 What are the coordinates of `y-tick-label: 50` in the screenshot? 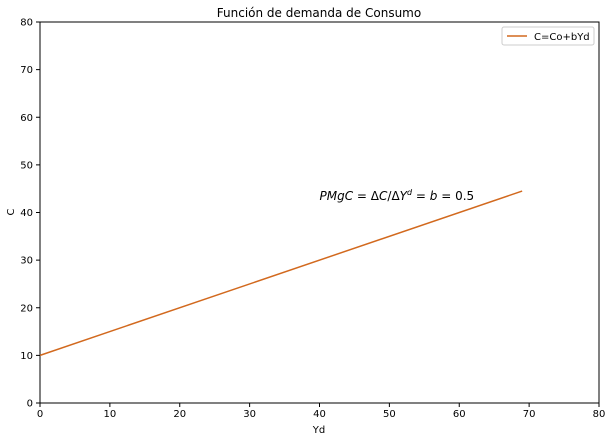 It's located at (26, 165).